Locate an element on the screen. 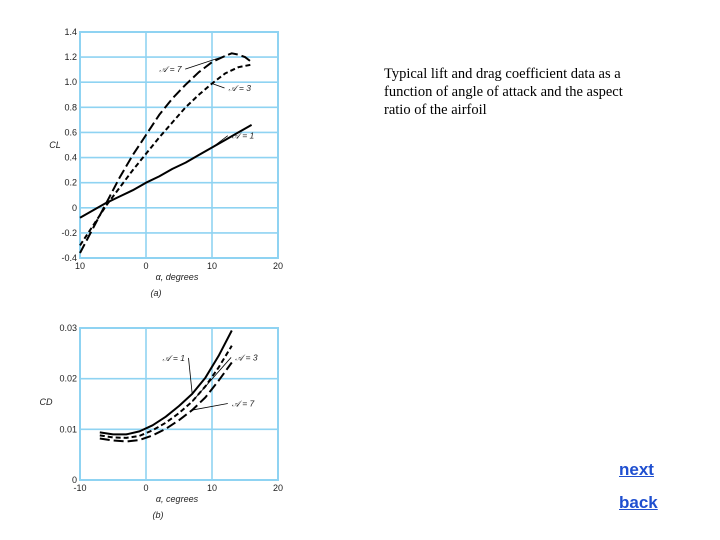 The height and width of the screenshot is (540, 720). y-tick-label: 0.01 is located at coordinates (68, 429).